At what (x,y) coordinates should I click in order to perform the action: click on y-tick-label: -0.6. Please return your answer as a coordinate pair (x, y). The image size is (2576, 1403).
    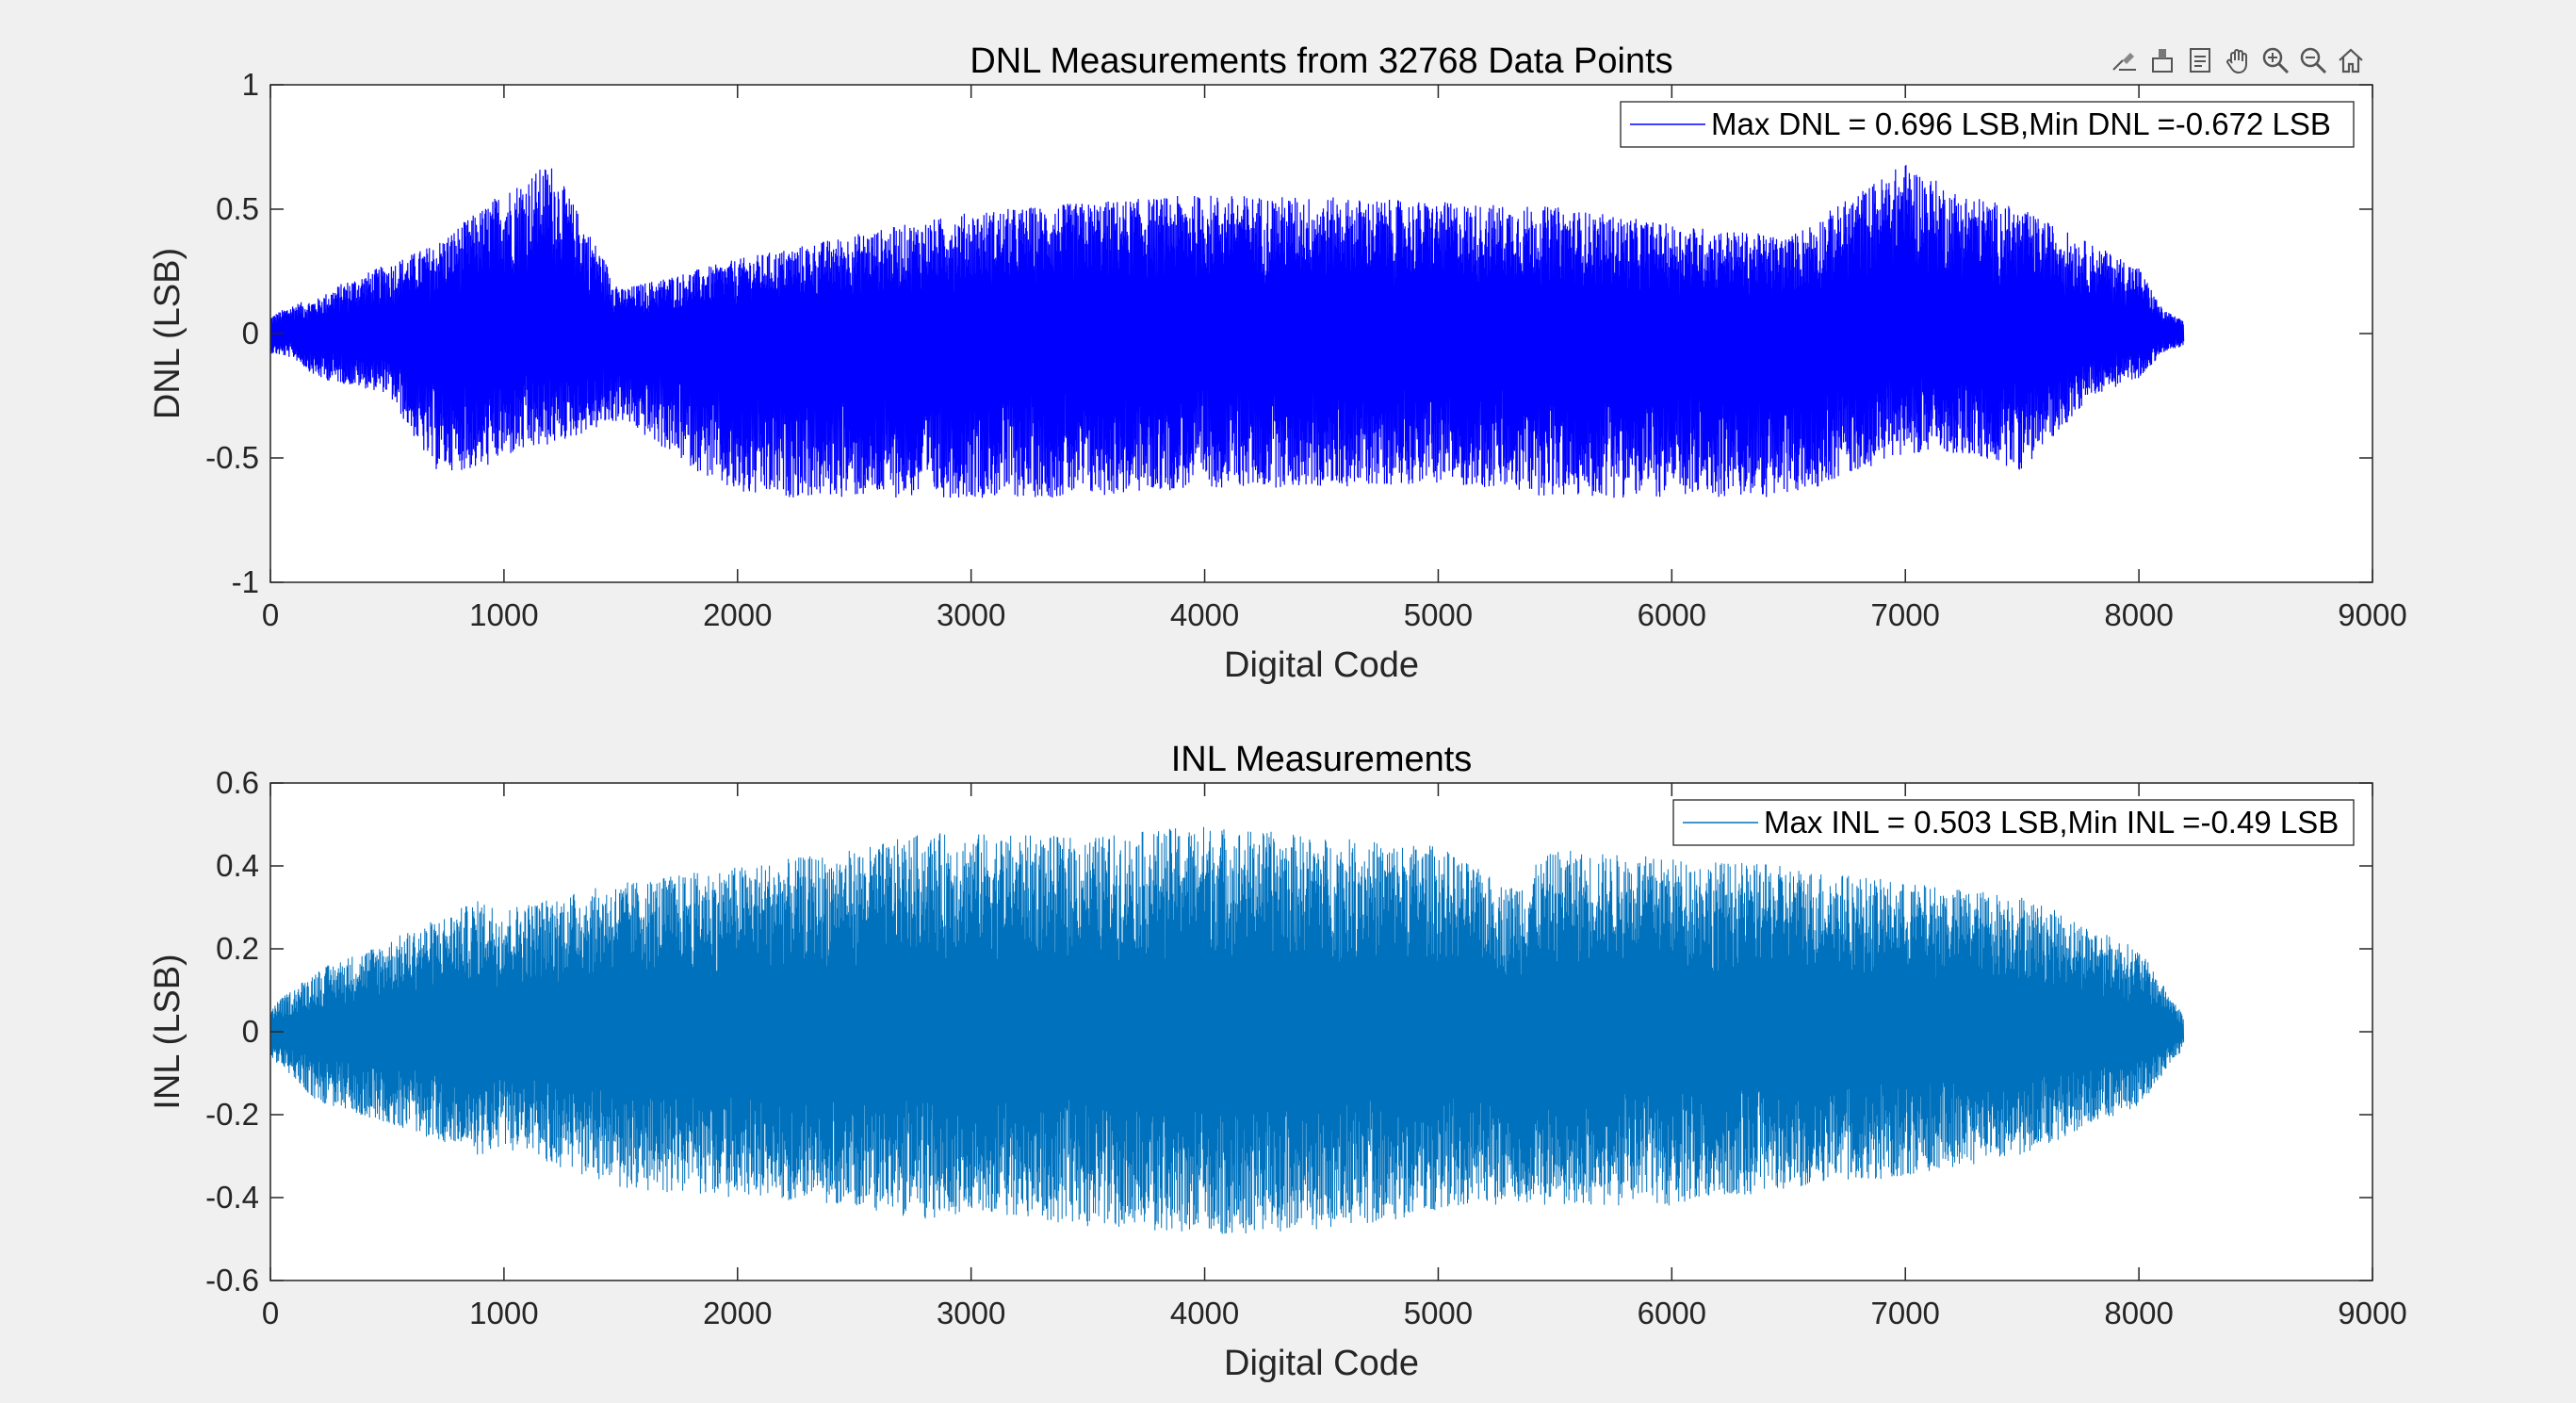
    Looking at the image, I should click on (232, 1280).